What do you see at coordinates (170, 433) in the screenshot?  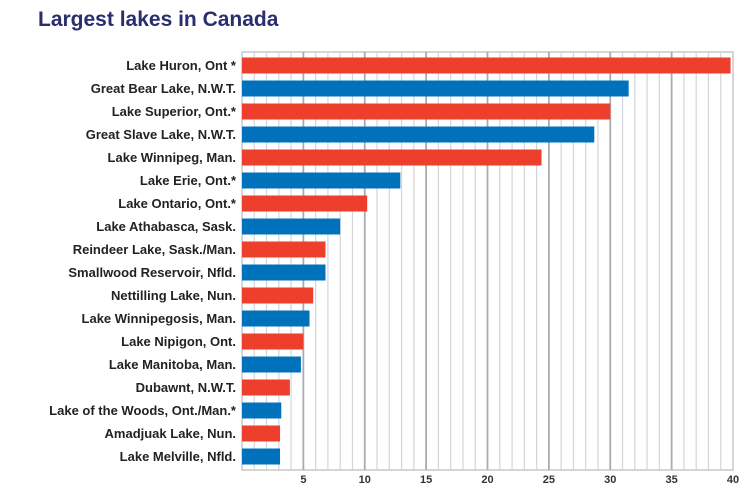 I see `category-label: Amadjuak Lake, Nun.` at bounding box center [170, 433].